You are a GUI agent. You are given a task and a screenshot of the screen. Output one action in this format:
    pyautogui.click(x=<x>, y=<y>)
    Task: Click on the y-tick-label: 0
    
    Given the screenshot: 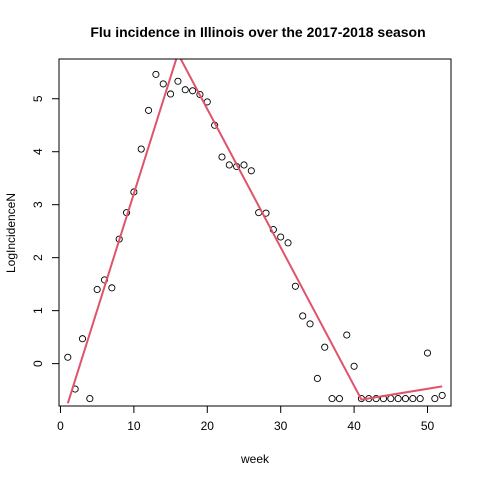 What is the action you would take?
    pyautogui.click(x=38, y=363)
    